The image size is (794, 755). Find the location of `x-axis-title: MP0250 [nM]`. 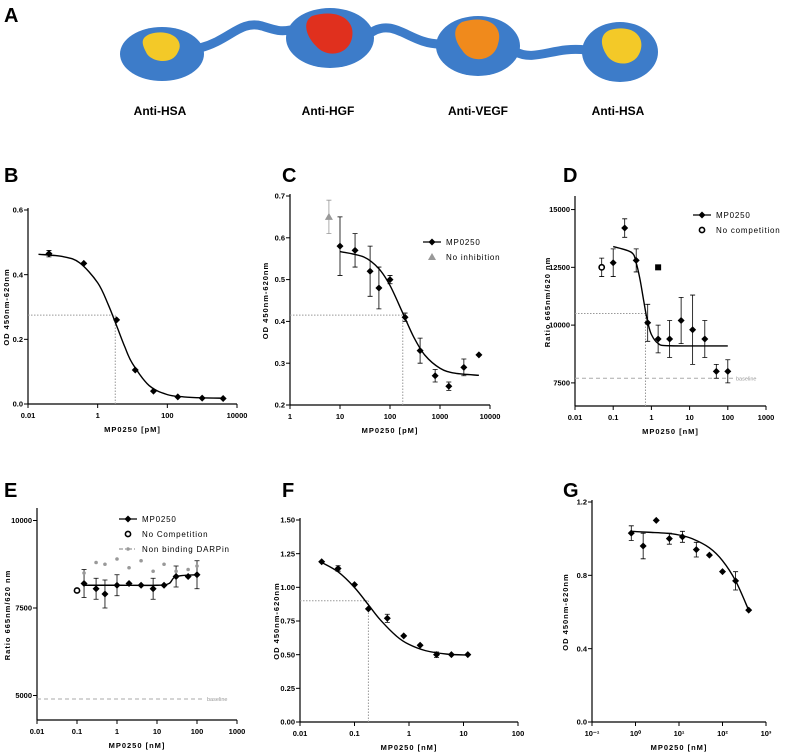

x-axis-title: MP0250 [nM] is located at coordinates (409, 747).